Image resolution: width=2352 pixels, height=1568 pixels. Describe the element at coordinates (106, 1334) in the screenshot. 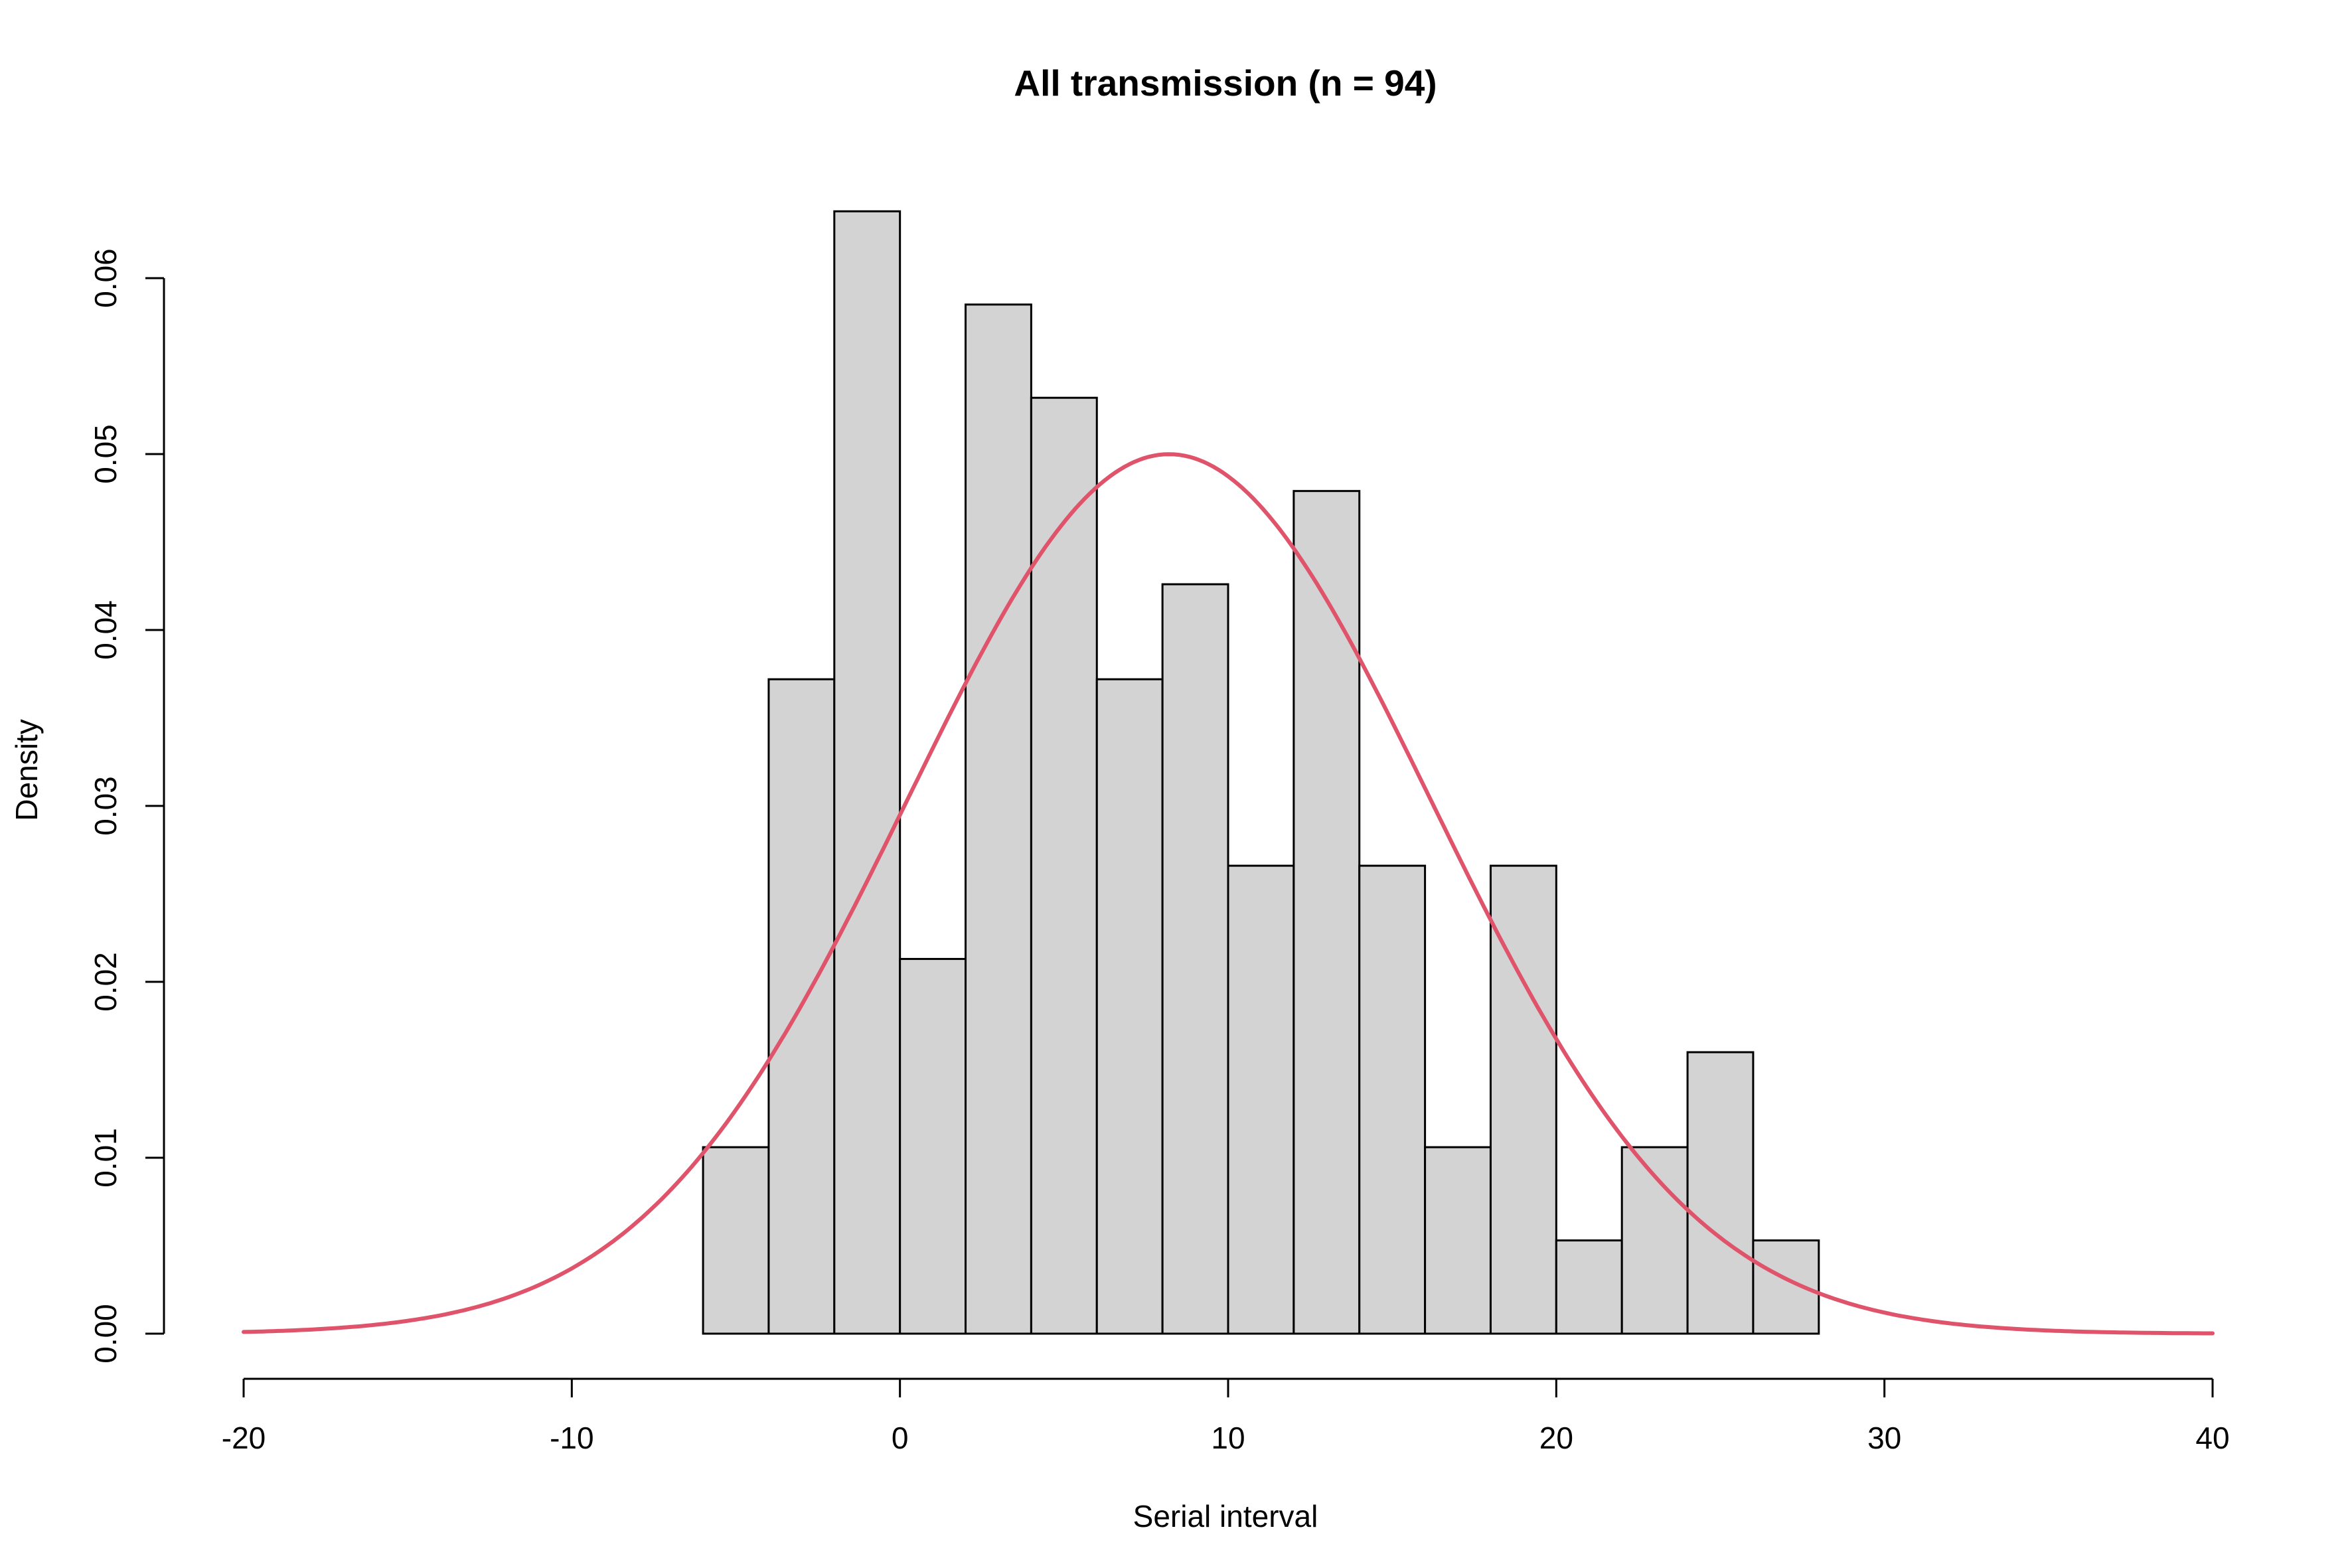

I see `y-tick-label: 0.00` at that location.